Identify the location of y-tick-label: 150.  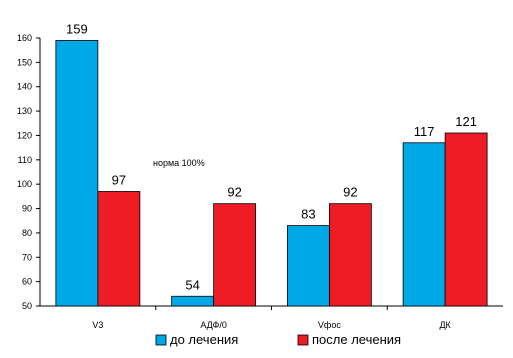
(24, 62).